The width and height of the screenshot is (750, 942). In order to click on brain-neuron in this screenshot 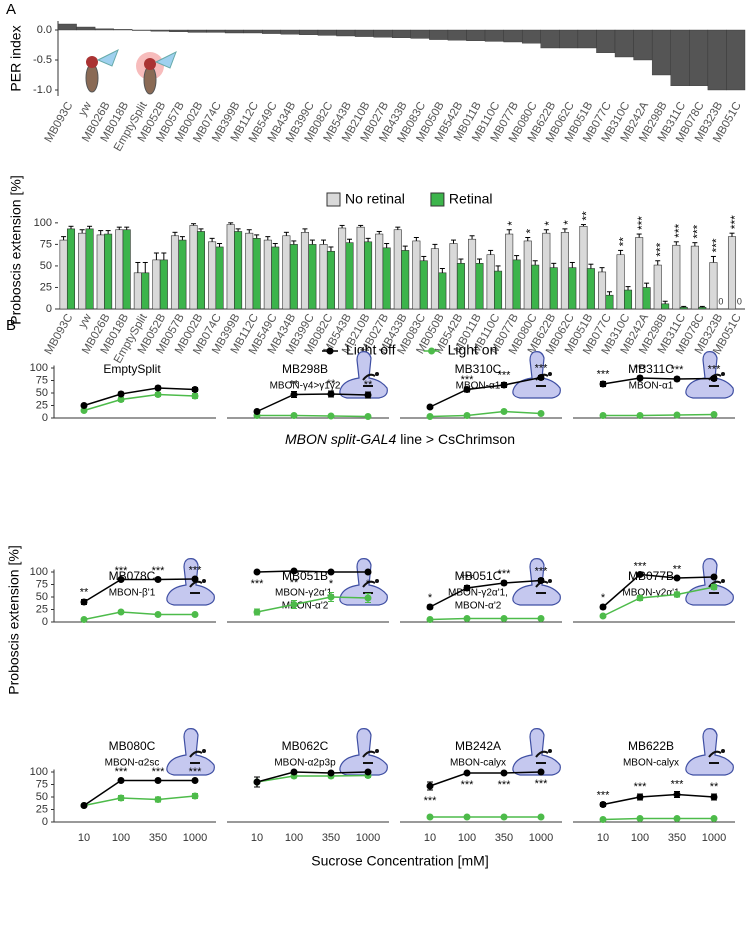, I will do `click(715, 587)`.